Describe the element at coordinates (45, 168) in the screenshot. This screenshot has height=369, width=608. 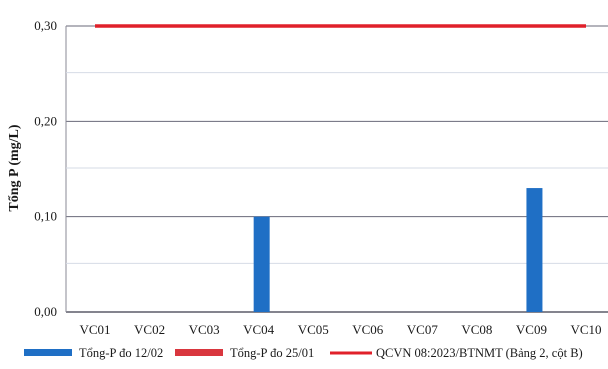
I see `y-tick-labels: 0,00 0,10 0,20 0,30` at that location.